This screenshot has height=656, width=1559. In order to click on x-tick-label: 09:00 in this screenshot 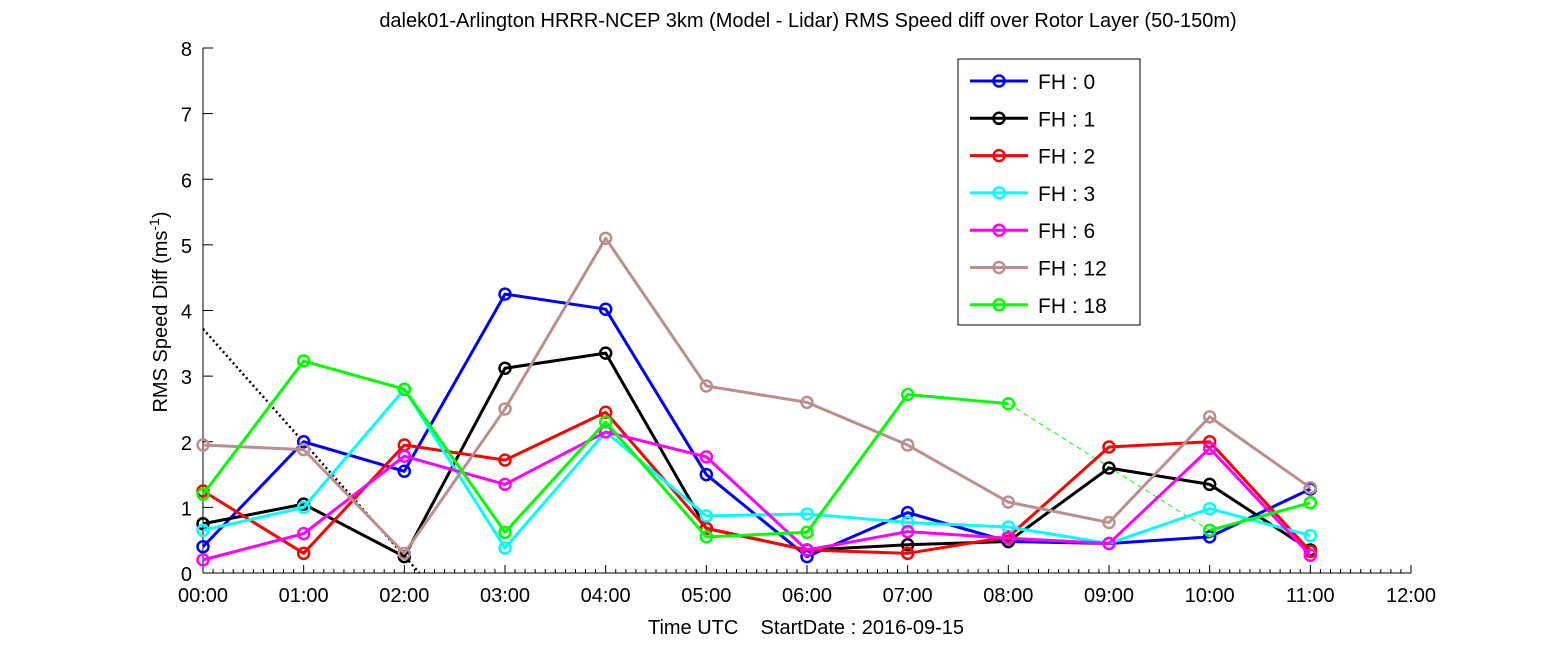, I will do `click(1109, 596)`.